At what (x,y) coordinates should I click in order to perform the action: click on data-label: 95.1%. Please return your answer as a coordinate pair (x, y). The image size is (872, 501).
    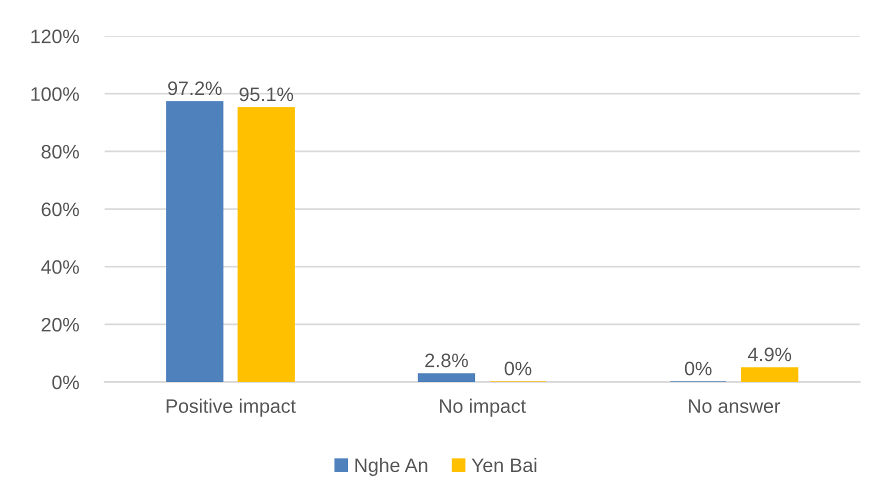
    Looking at the image, I should click on (267, 94).